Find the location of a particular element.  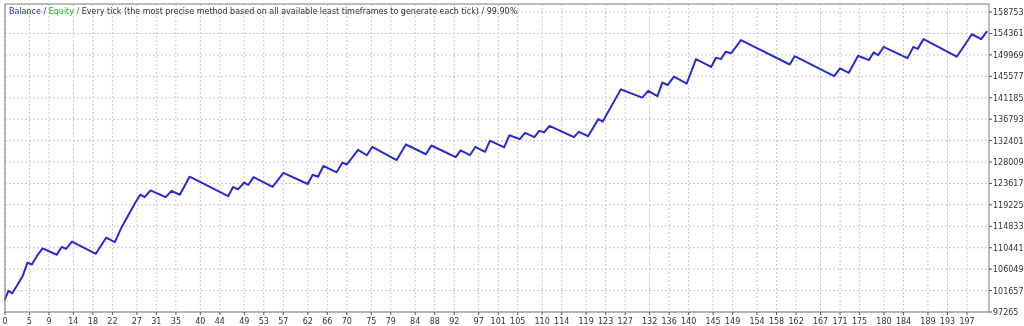

x-tick-label: 184 is located at coordinates (903, 321).